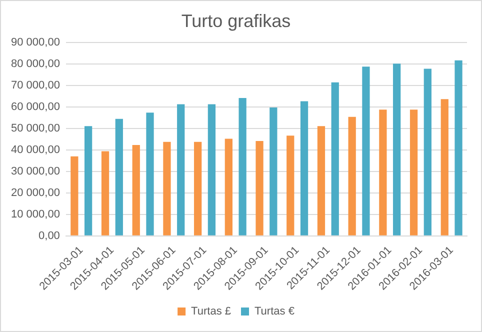 This screenshot has width=482, height=332. What do you see at coordinates (35, 64) in the screenshot?
I see `y-tick-label: 80 000,00` at bounding box center [35, 64].